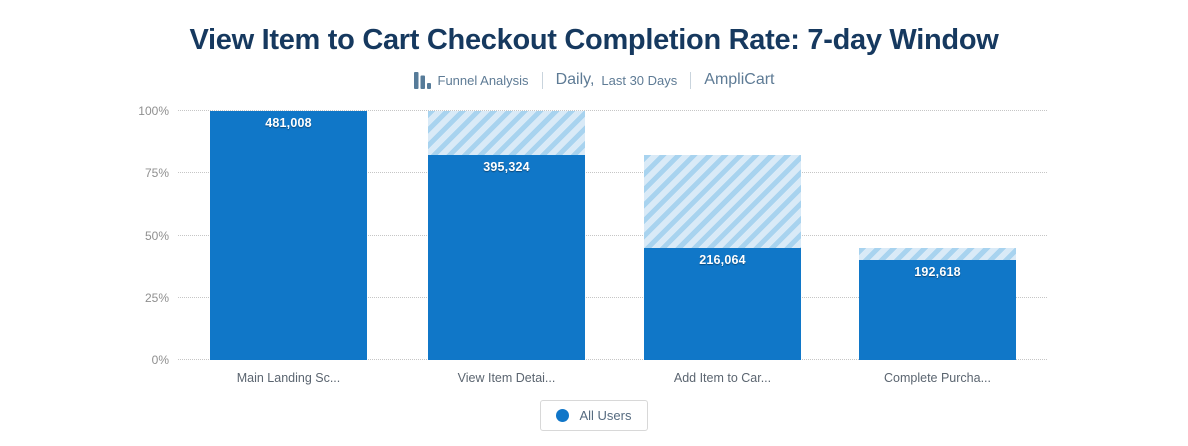 This screenshot has width=1188, height=446. I want to click on project-name: AmpliCart, so click(739, 79).